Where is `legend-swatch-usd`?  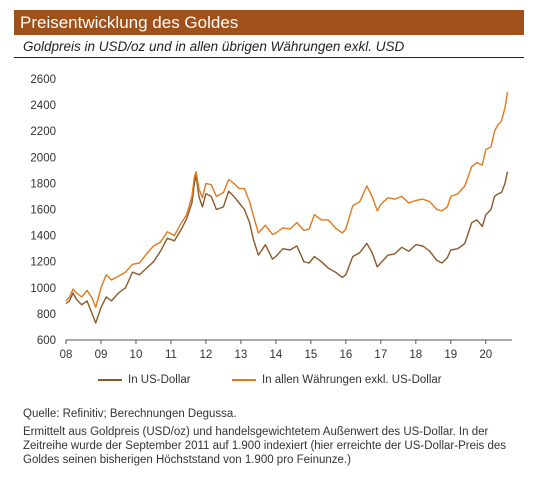
legend-swatch-usd is located at coordinates (110, 380).